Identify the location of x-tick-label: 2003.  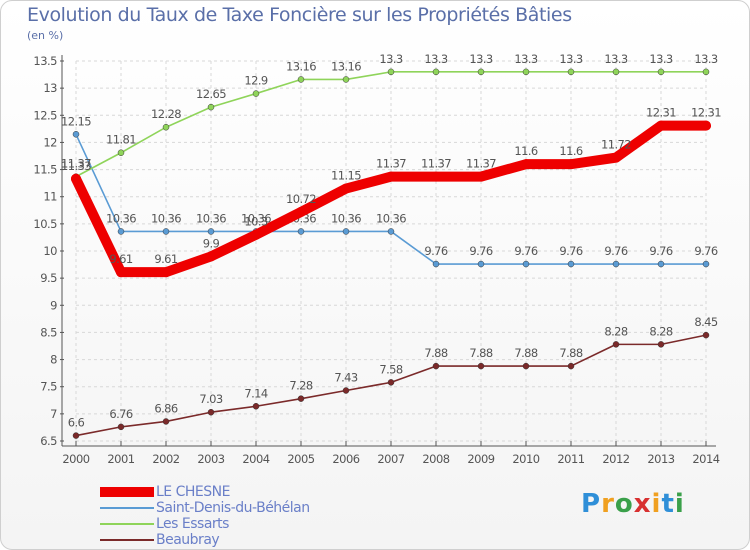
(210, 459).